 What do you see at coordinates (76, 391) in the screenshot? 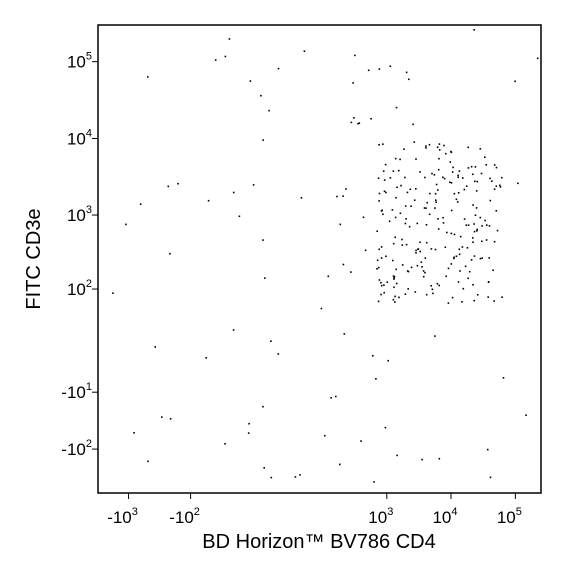
I see `y-tick-label-1: -101` at bounding box center [76, 391].